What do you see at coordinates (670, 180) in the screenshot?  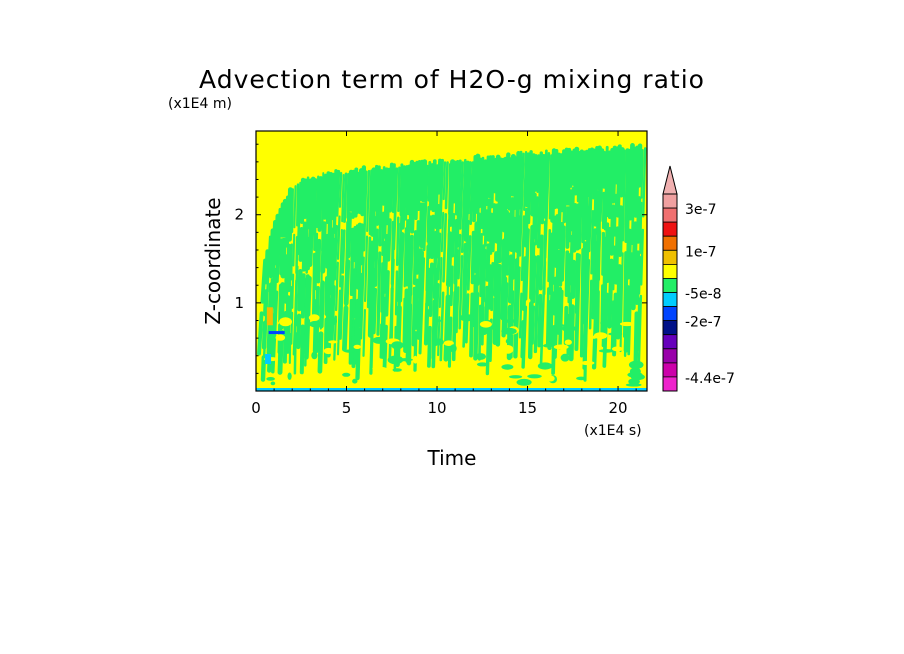 I see `colorbar-overflow-triangle` at bounding box center [670, 180].